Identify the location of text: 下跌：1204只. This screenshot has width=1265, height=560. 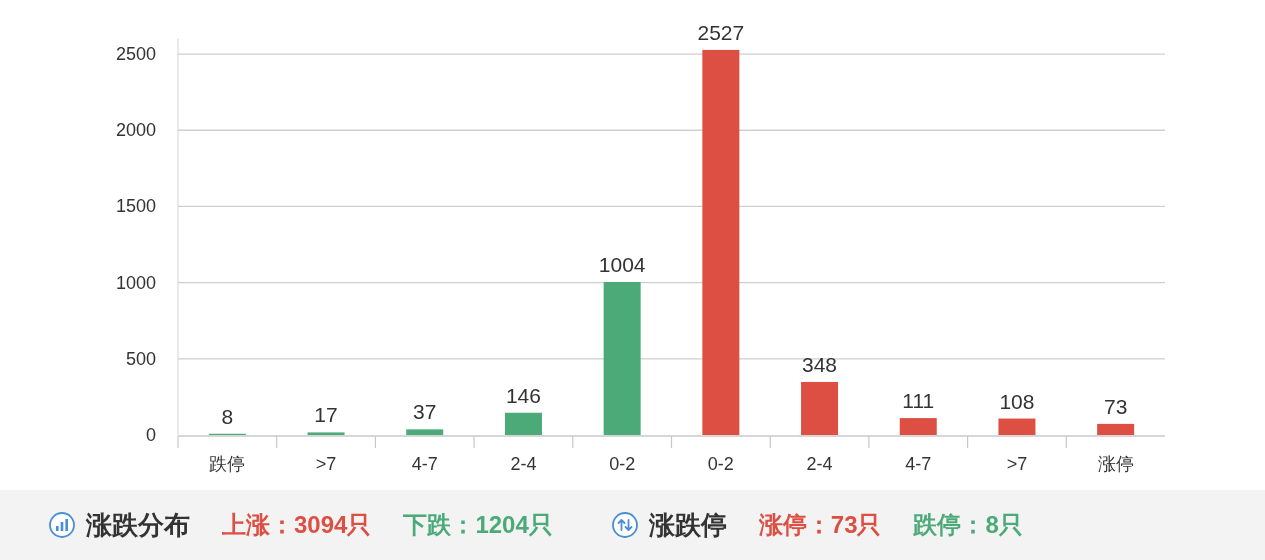
(478, 525).